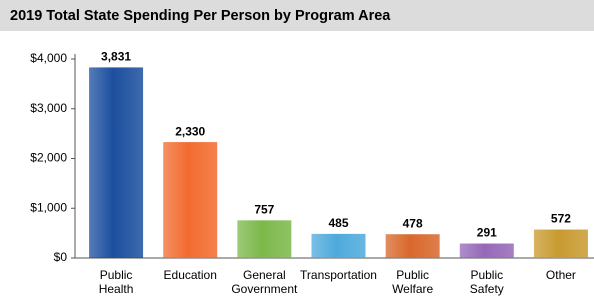 The image size is (594, 300). I want to click on title-bar, so click(297, 15).